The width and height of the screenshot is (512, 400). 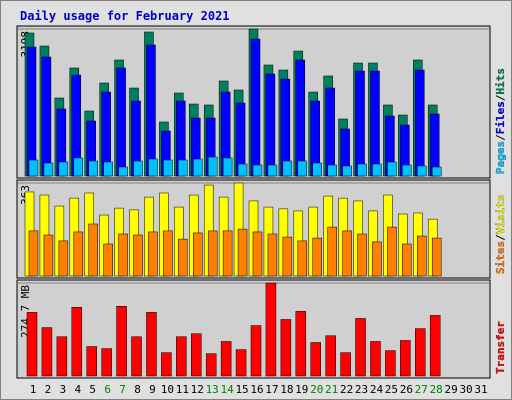 I want to click on legend-entry: Sites, so click(x=500, y=257).